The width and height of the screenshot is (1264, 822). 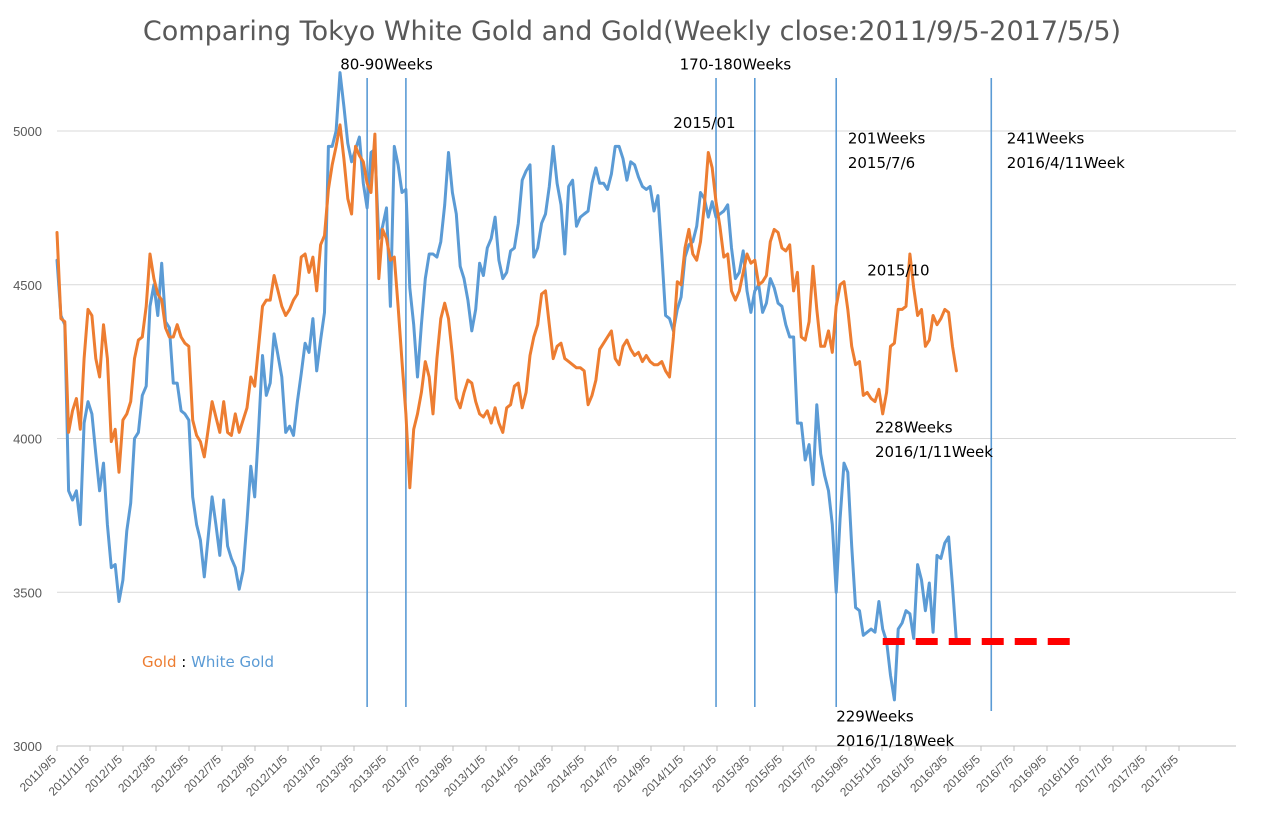 I want to click on legend: Gold : White Gold, so click(x=208, y=662).